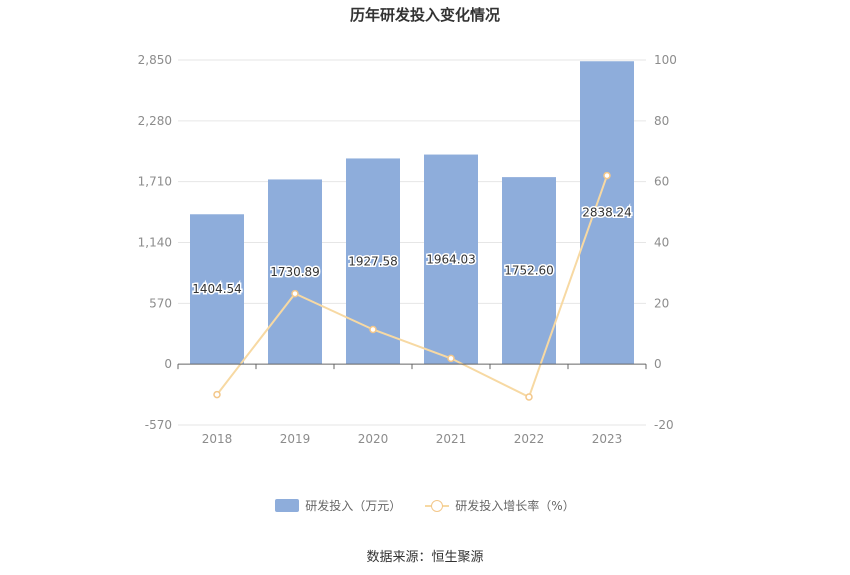 This screenshot has height=575, width=850. I want to click on legend: 研发投入（万元） 研发投入增长率（%）, so click(425, 505).